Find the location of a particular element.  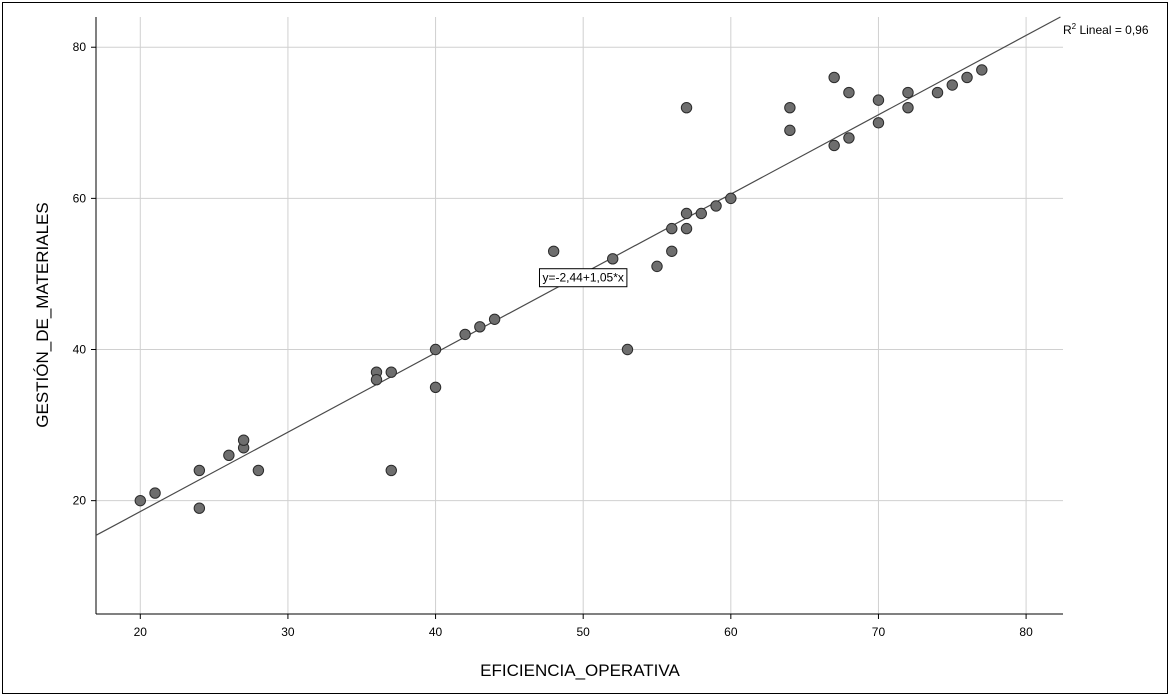

x-tick-label: 20 is located at coordinates (141, 632).